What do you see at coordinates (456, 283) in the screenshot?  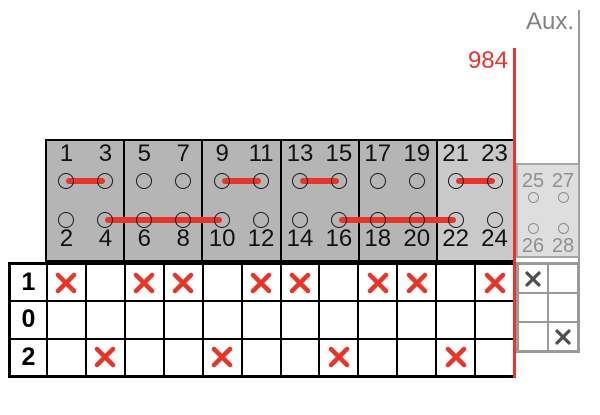 I see `matrix-cell-r1c11` at bounding box center [456, 283].